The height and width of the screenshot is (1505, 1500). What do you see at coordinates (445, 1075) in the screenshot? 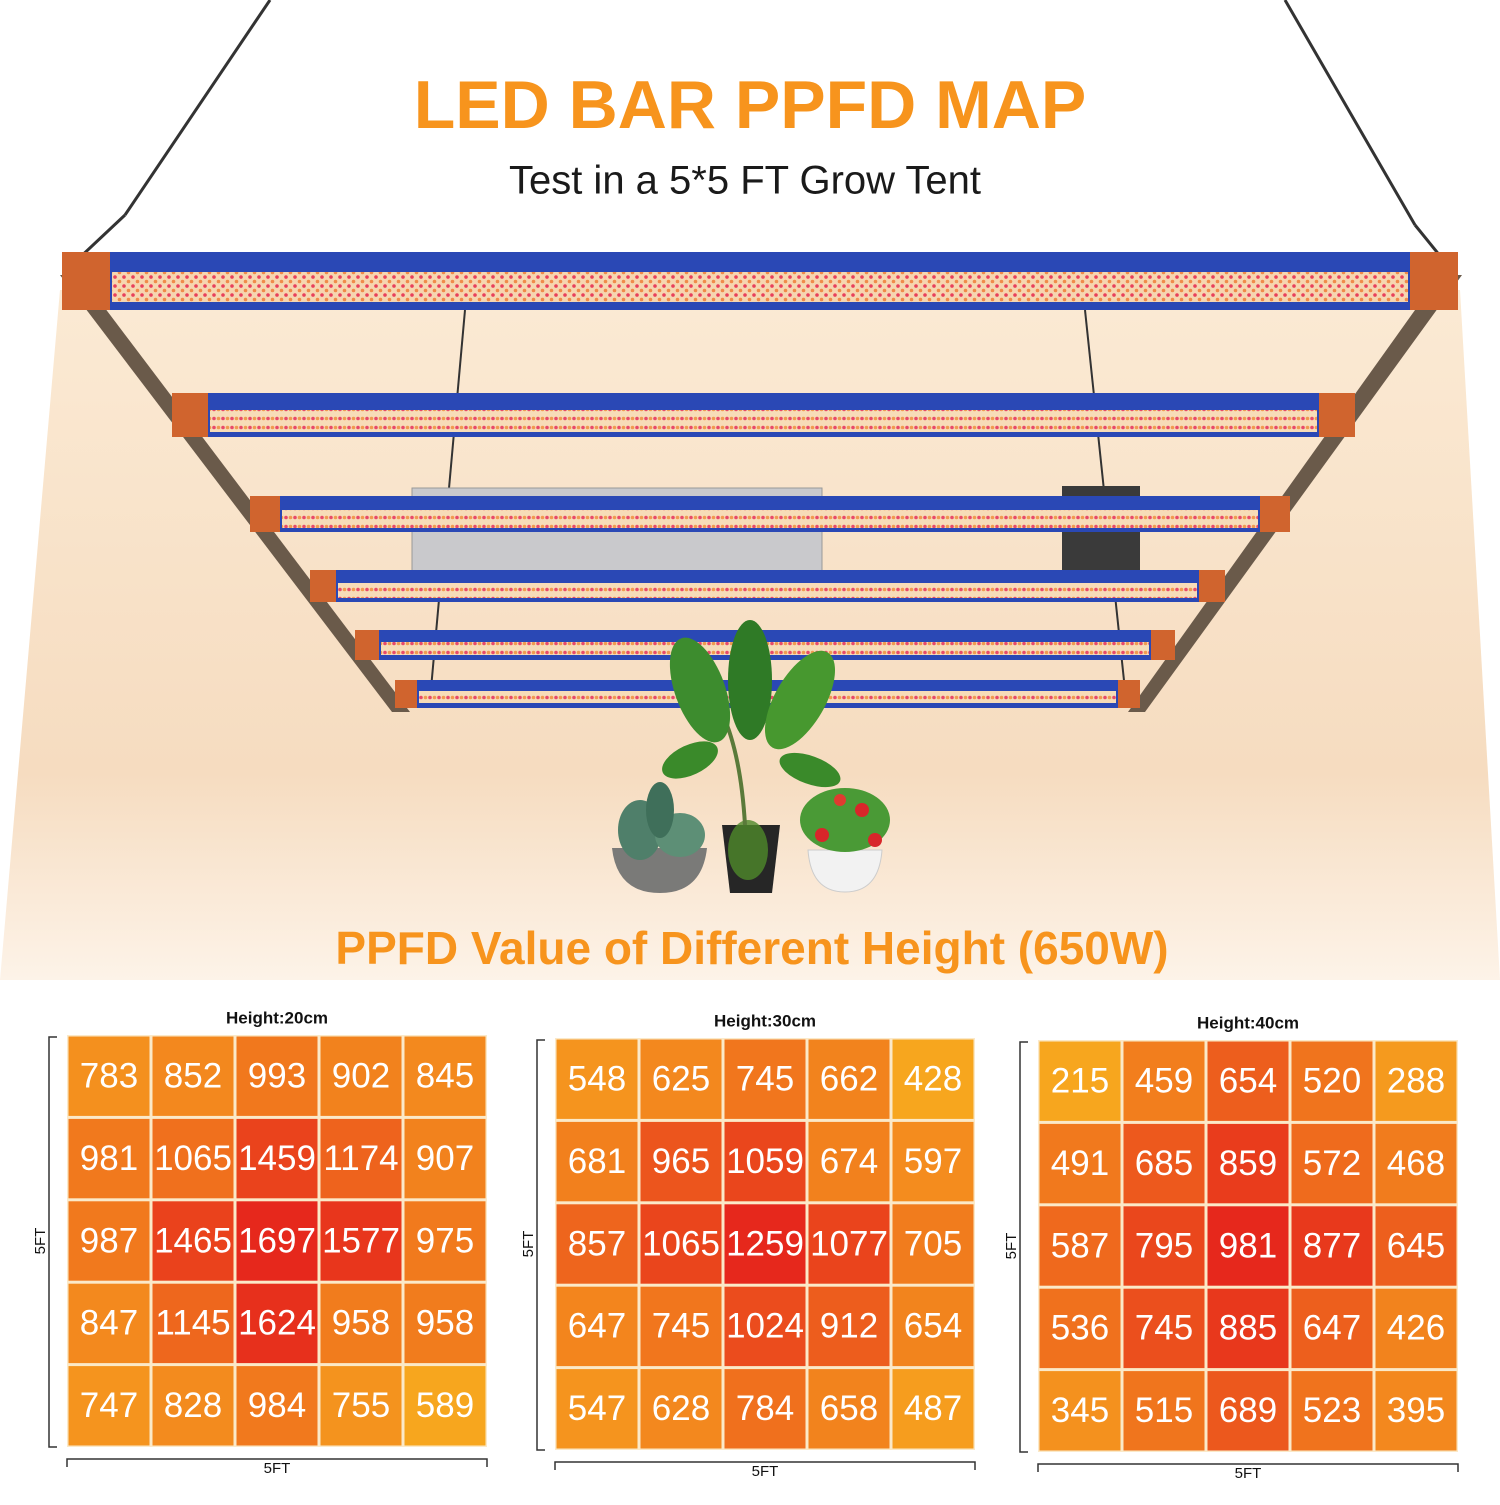
I see `cell-value: 845` at bounding box center [445, 1075].